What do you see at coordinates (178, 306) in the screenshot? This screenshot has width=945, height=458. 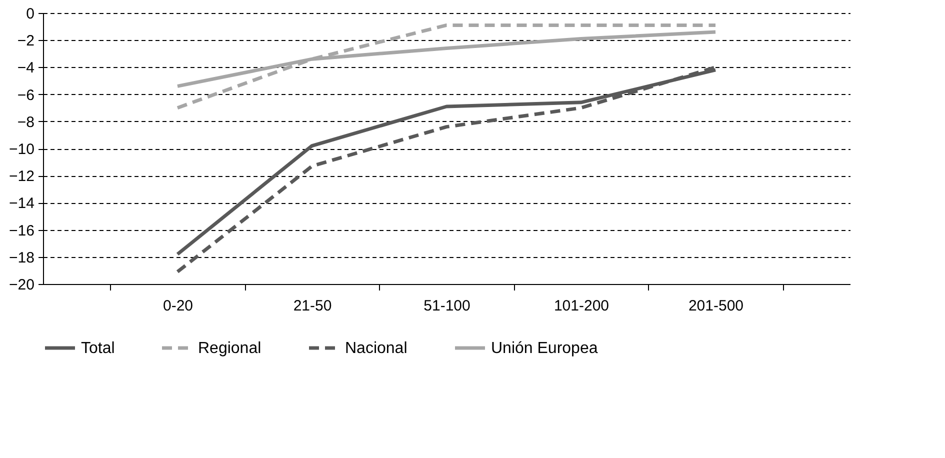 I see `x-tick-label: 0-20` at bounding box center [178, 306].